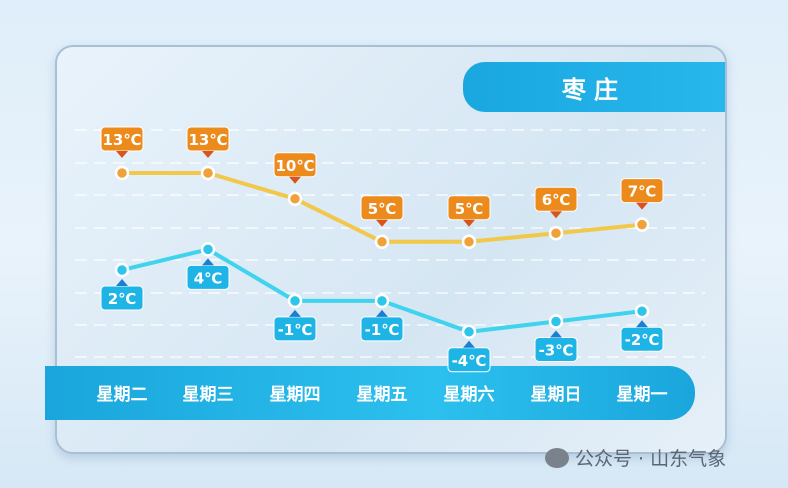  Describe the element at coordinates (122, 299) in the screenshot. I see `svg-text: 2℃` at that location.